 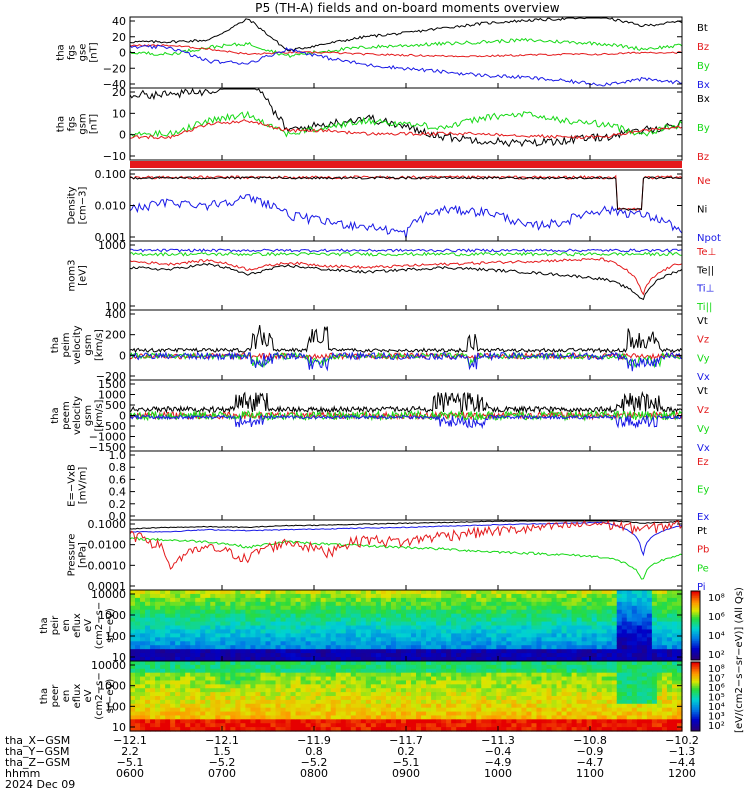 What do you see at coordinates (406, 762) in the screenshot?
I see `ephemeris-value: −5.1` at bounding box center [406, 762].